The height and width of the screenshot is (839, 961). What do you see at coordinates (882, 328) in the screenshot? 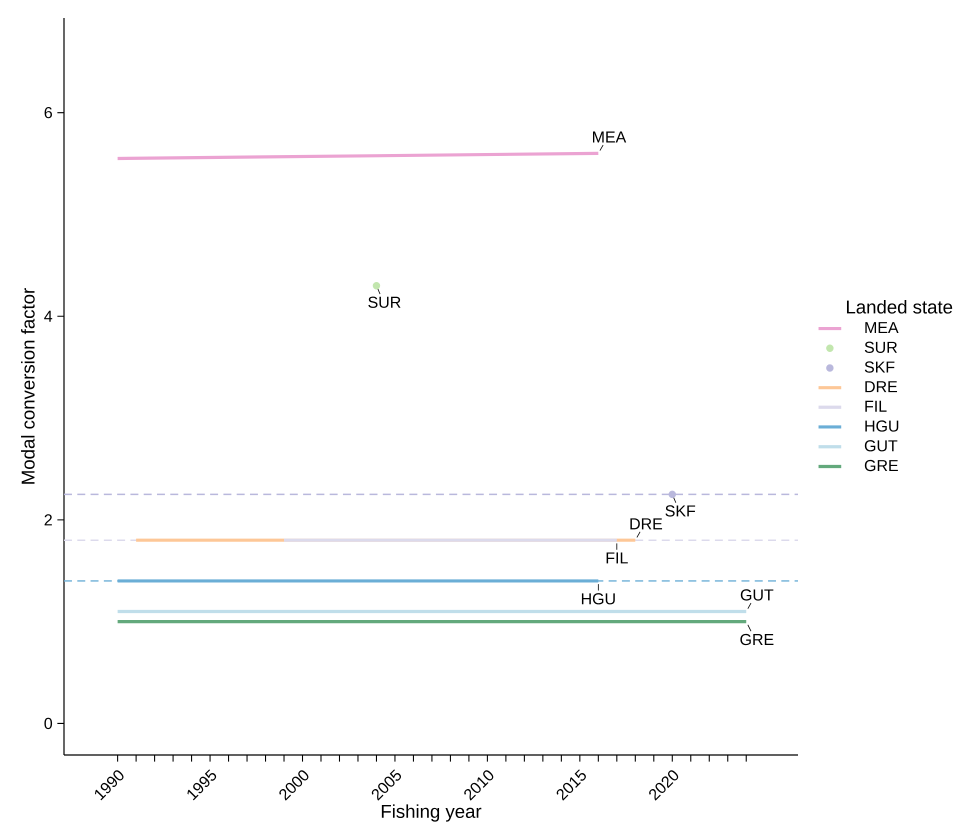
I see `legend-label: MEA` at bounding box center [882, 328].